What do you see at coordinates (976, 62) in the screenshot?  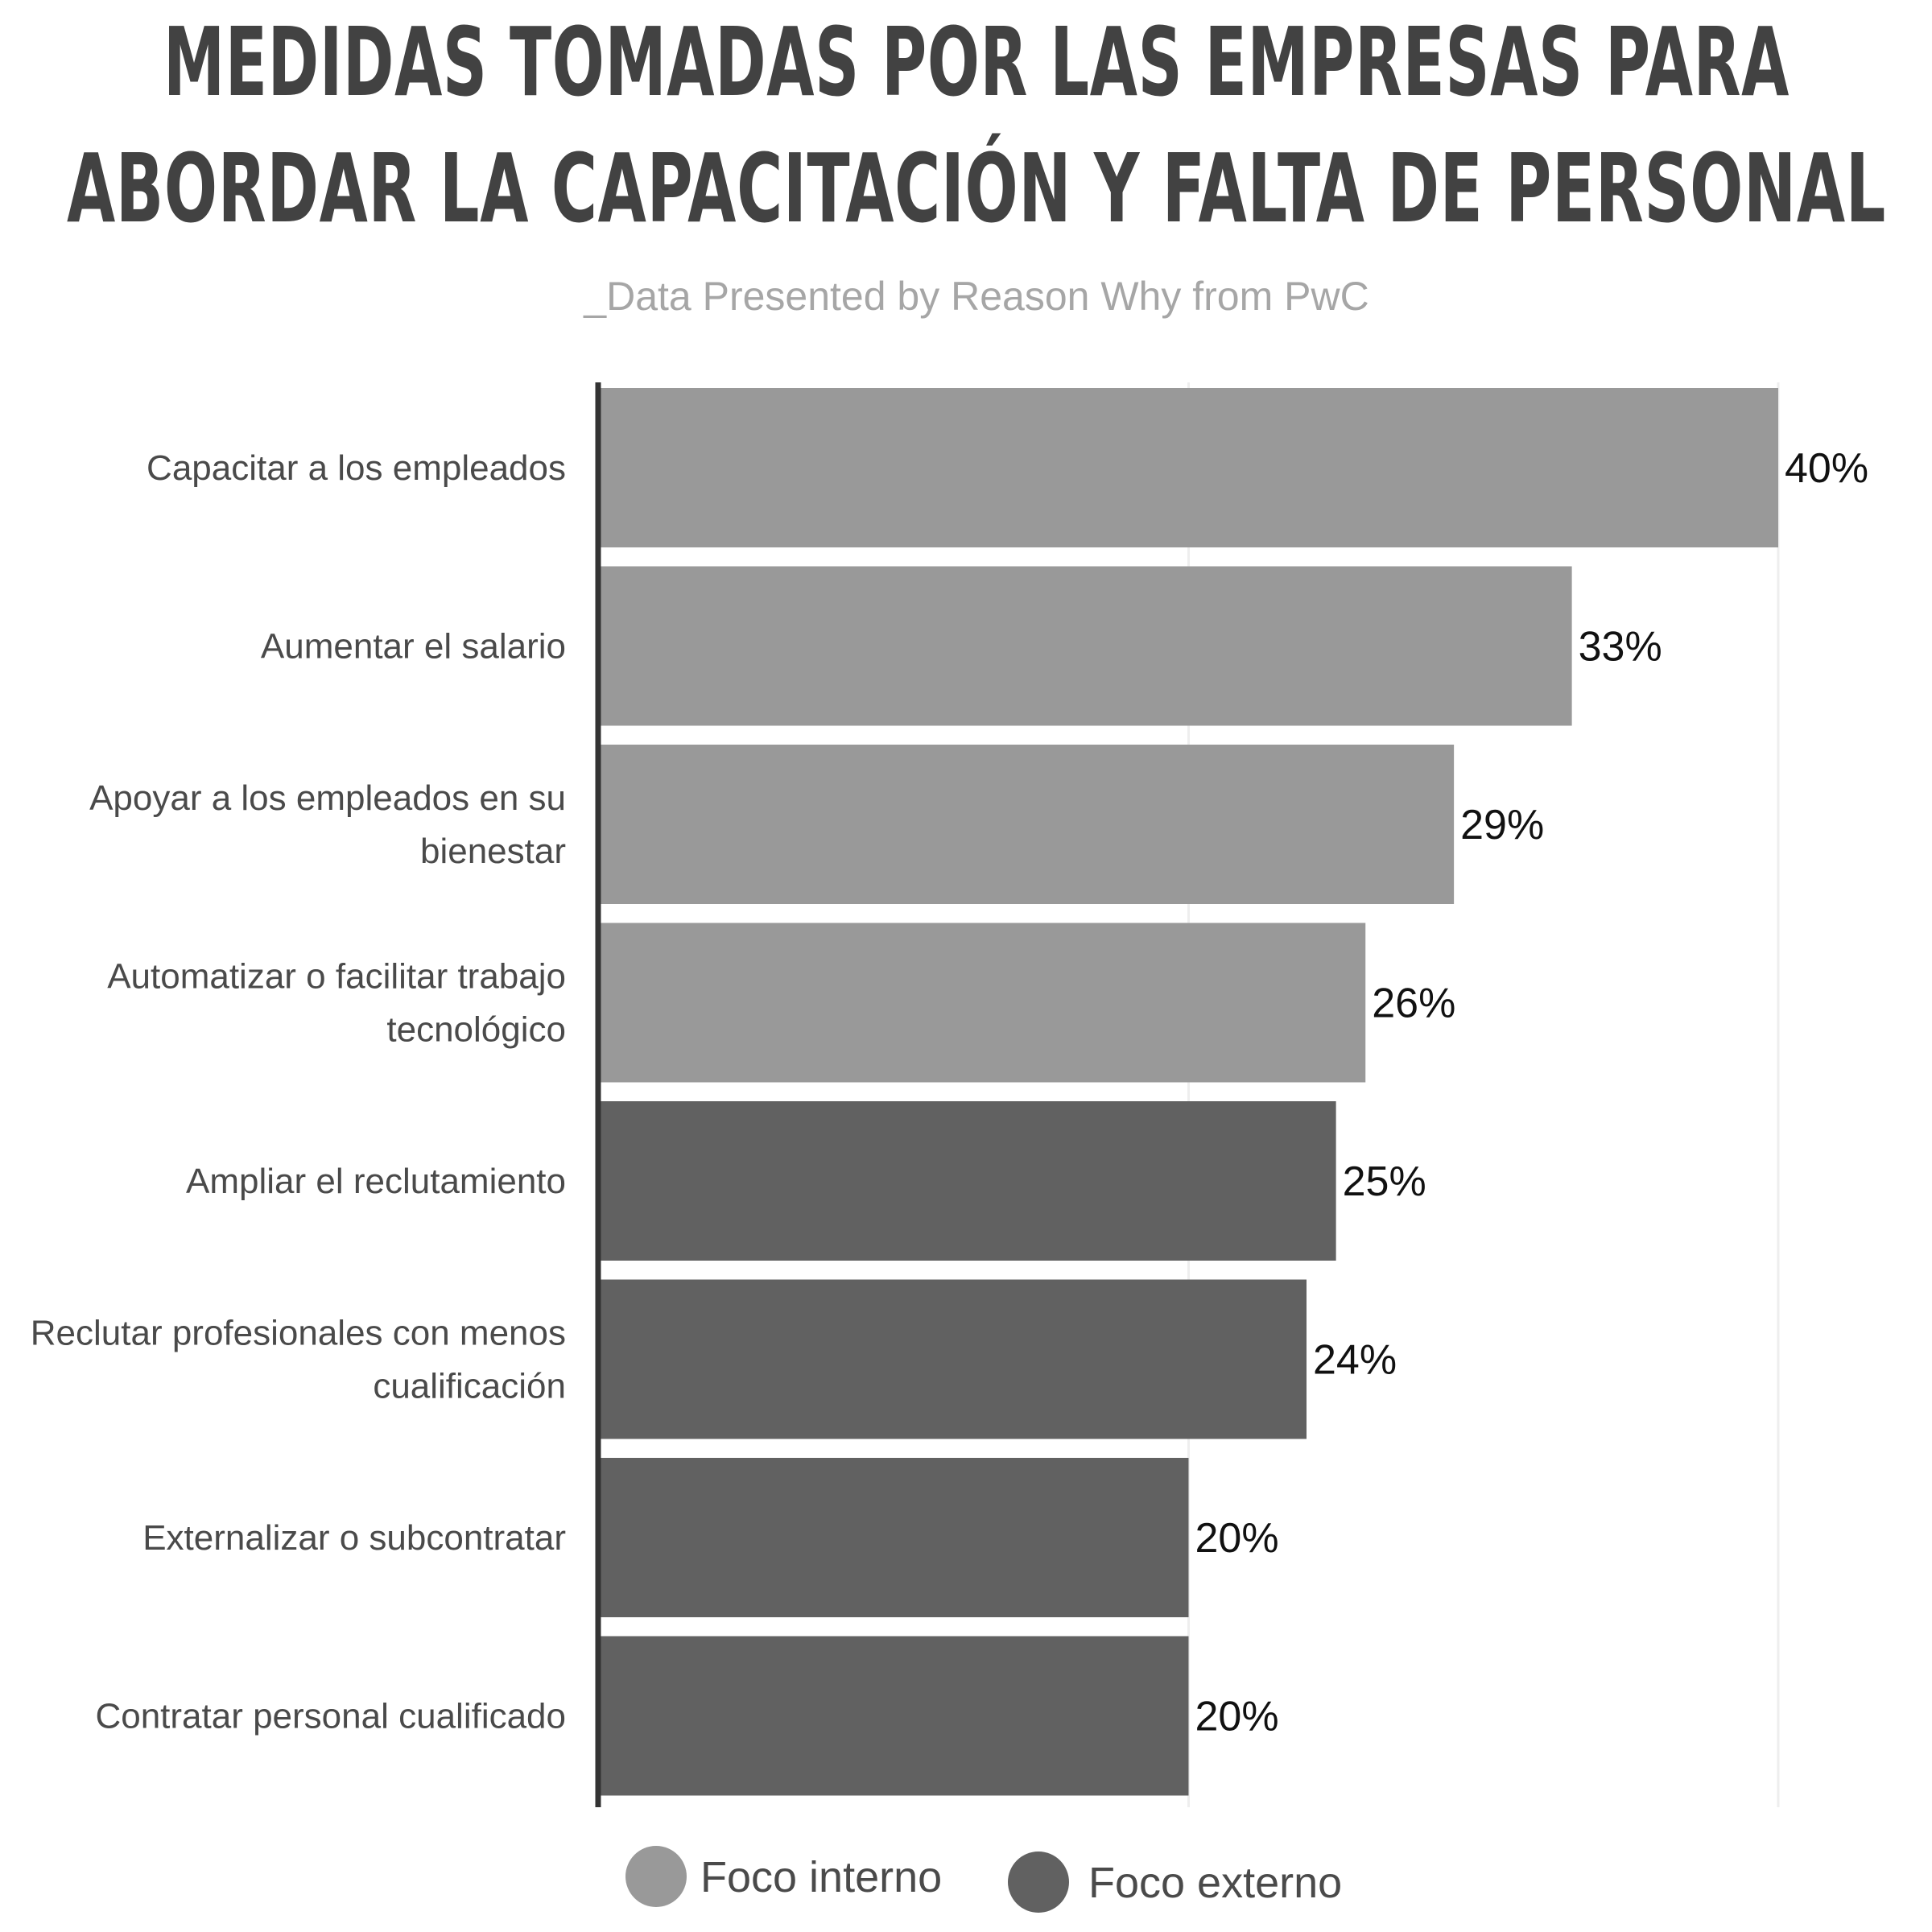 I see `chart-title-line-1: MEDIDAS TOMADAS POR LAS EMPRESAS PARA` at bounding box center [976, 62].